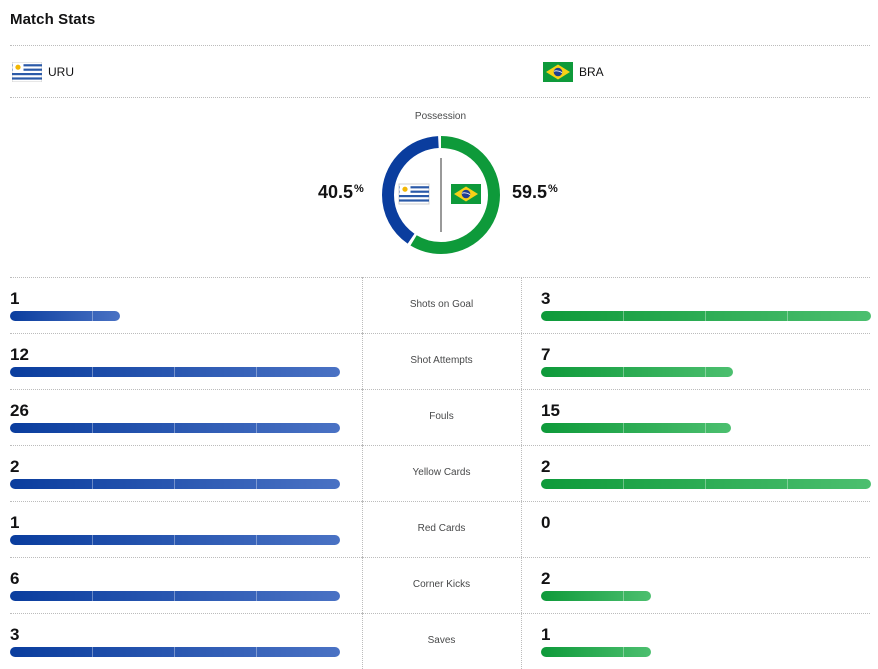  What do you see at coordinates (530, 192) in the screenshot?
I see `away-possession-number: 59.5` at bounding box center [530, 192].